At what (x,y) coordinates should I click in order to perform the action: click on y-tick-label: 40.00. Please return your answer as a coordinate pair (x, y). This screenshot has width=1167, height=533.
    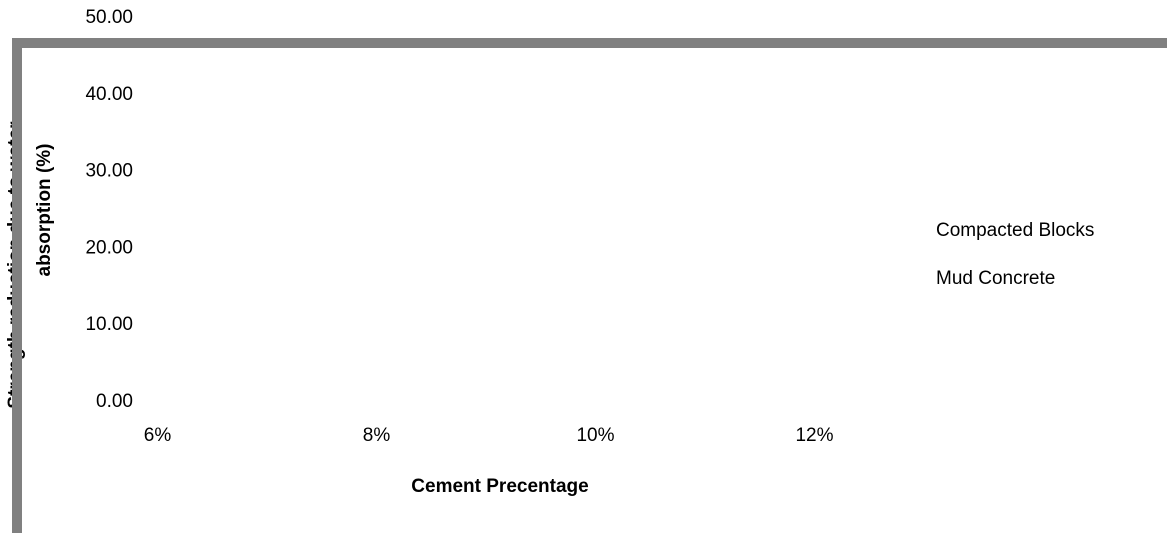
    Looking at the image, I should click on (109, 94).